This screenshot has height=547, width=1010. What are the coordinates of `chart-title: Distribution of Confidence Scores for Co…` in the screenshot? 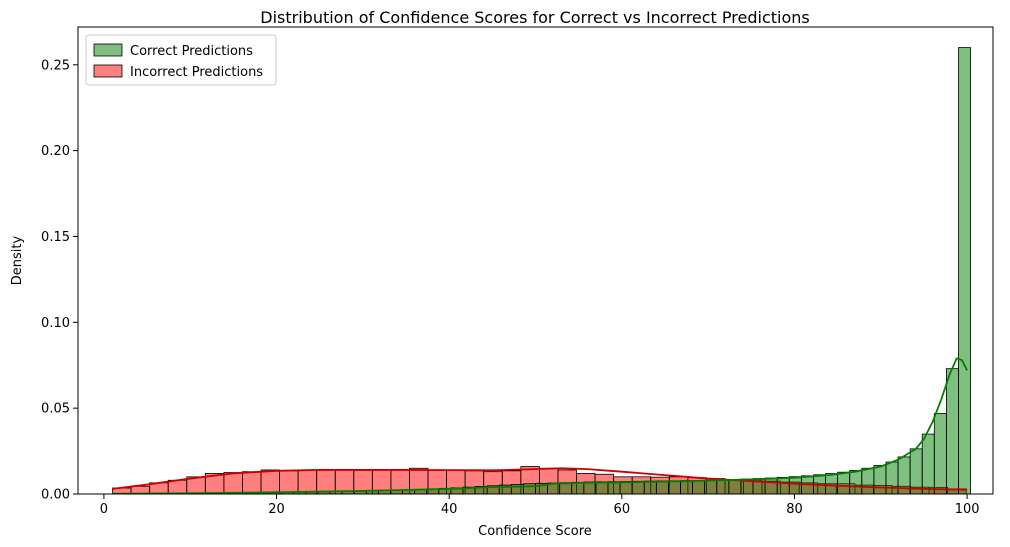 It's located at (534, 17).